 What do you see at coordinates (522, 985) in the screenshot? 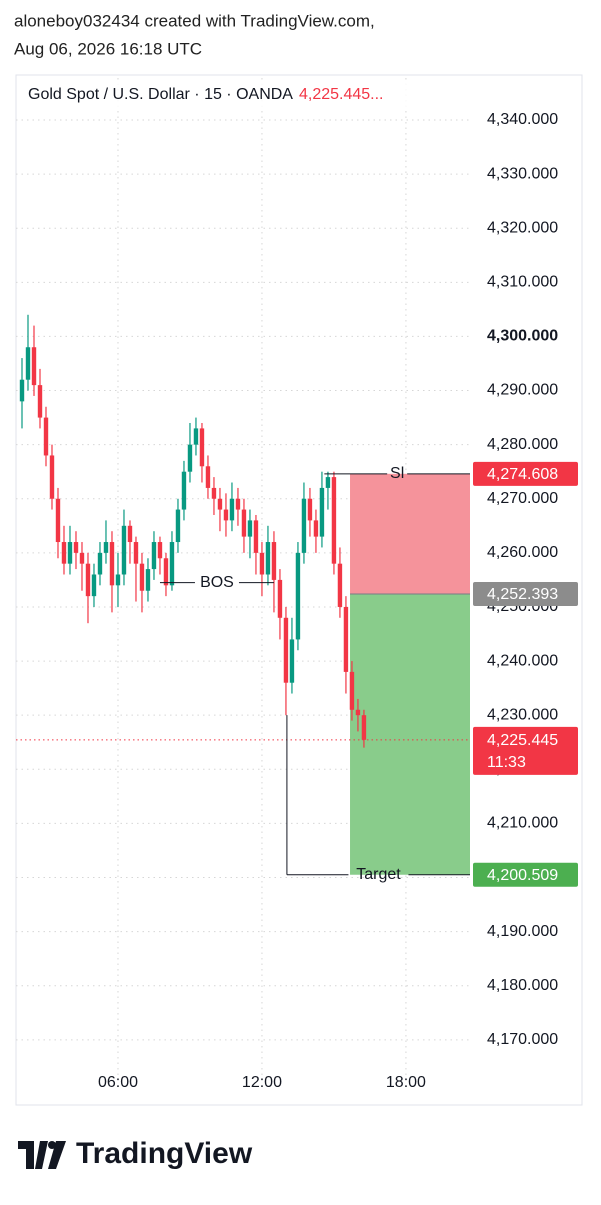
I see `y-tick-label: 4,180.000` at bounding box center [522, 985].